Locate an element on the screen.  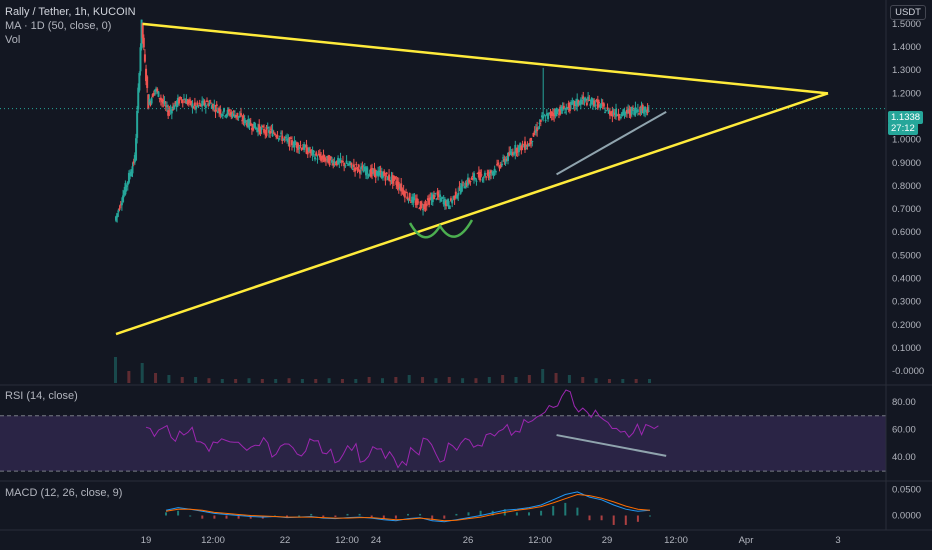
trendline-rising-support is located at coordinates (611, 143).